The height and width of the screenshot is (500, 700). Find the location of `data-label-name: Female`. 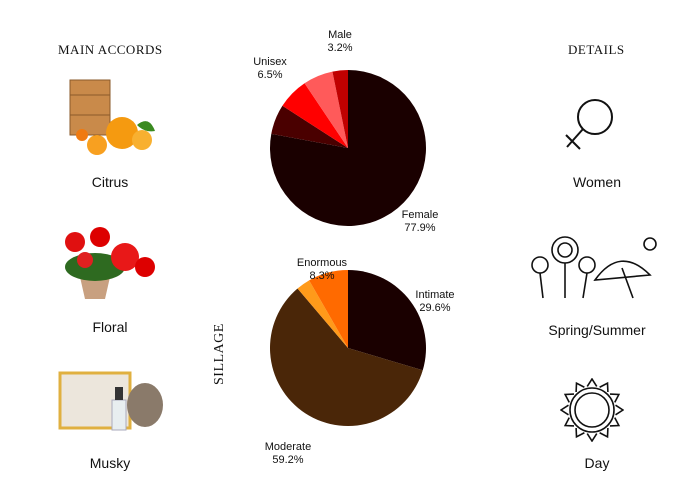

data-label-name: Female is located at coordinates (420, 215).